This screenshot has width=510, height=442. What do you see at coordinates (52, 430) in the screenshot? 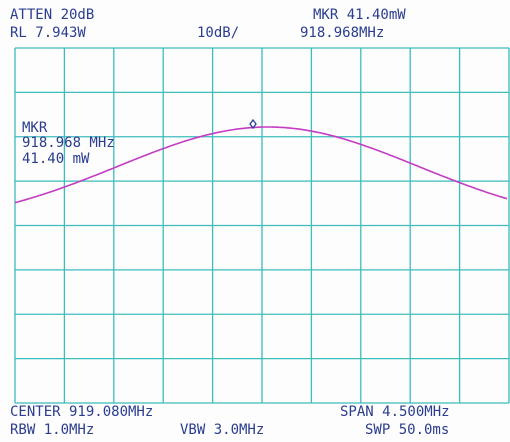
I see `rbw: RBW 1.0MHz` at bounding box center [52, 430].